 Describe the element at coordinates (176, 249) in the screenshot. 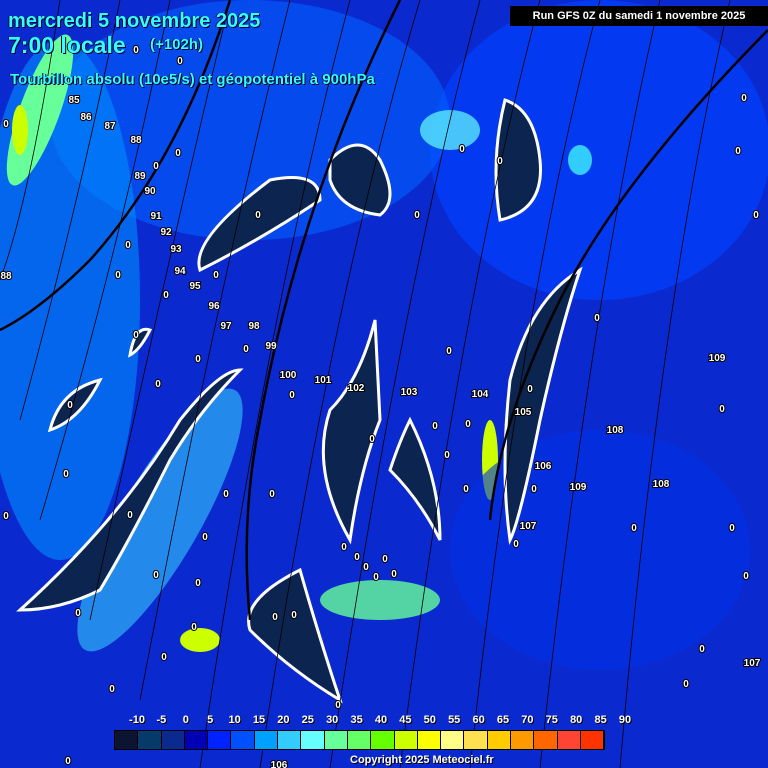

I see `geopotential-label: 93` at that location.